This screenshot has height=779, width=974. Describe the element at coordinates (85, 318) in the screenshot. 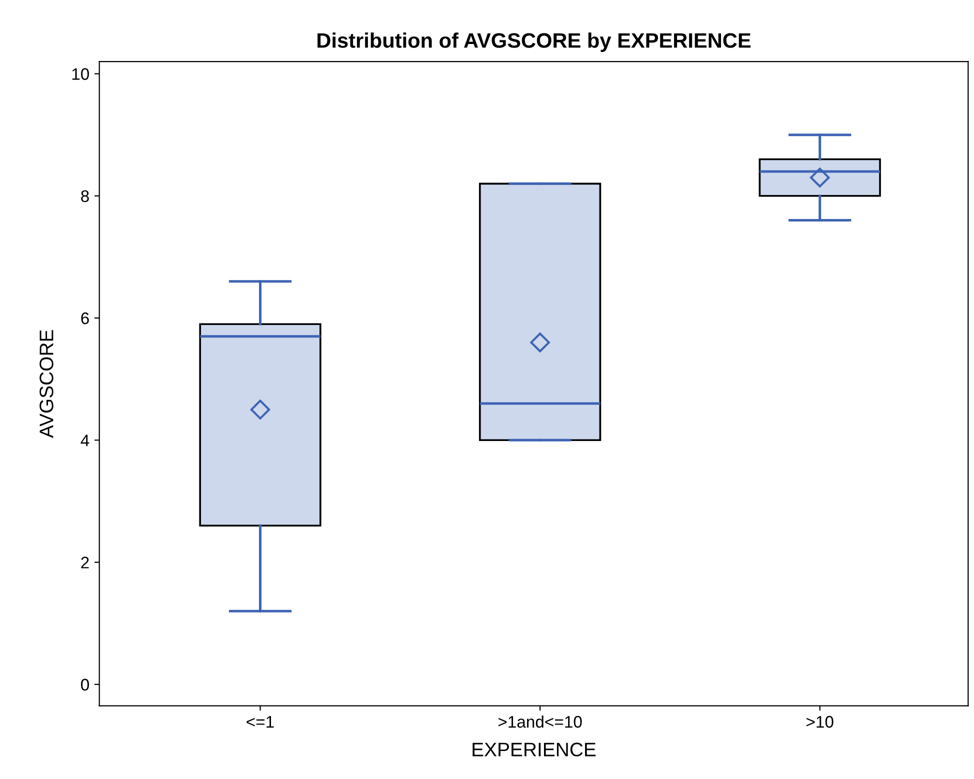

I see `y-tick-label: 6` at that location.